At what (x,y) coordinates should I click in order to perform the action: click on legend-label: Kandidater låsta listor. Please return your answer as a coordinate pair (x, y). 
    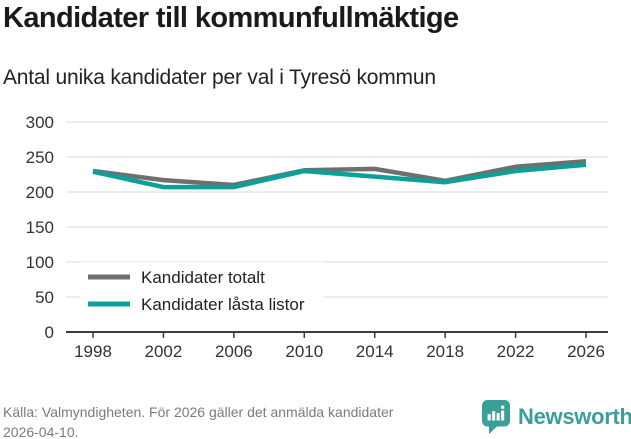
    Looking at the image, I should click on (223, 304).